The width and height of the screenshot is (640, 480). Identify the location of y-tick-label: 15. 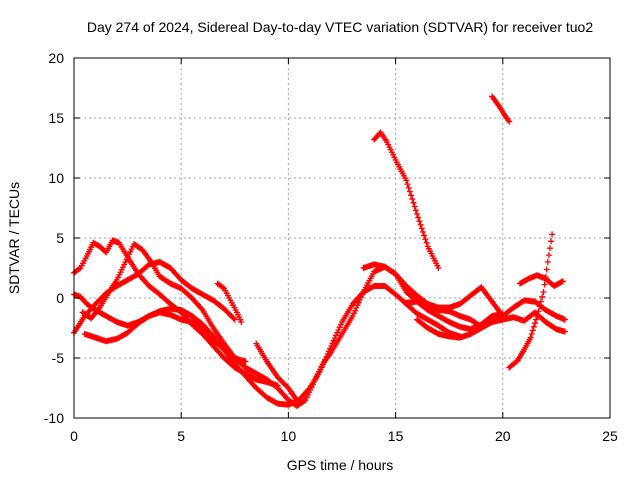
(56, 118).